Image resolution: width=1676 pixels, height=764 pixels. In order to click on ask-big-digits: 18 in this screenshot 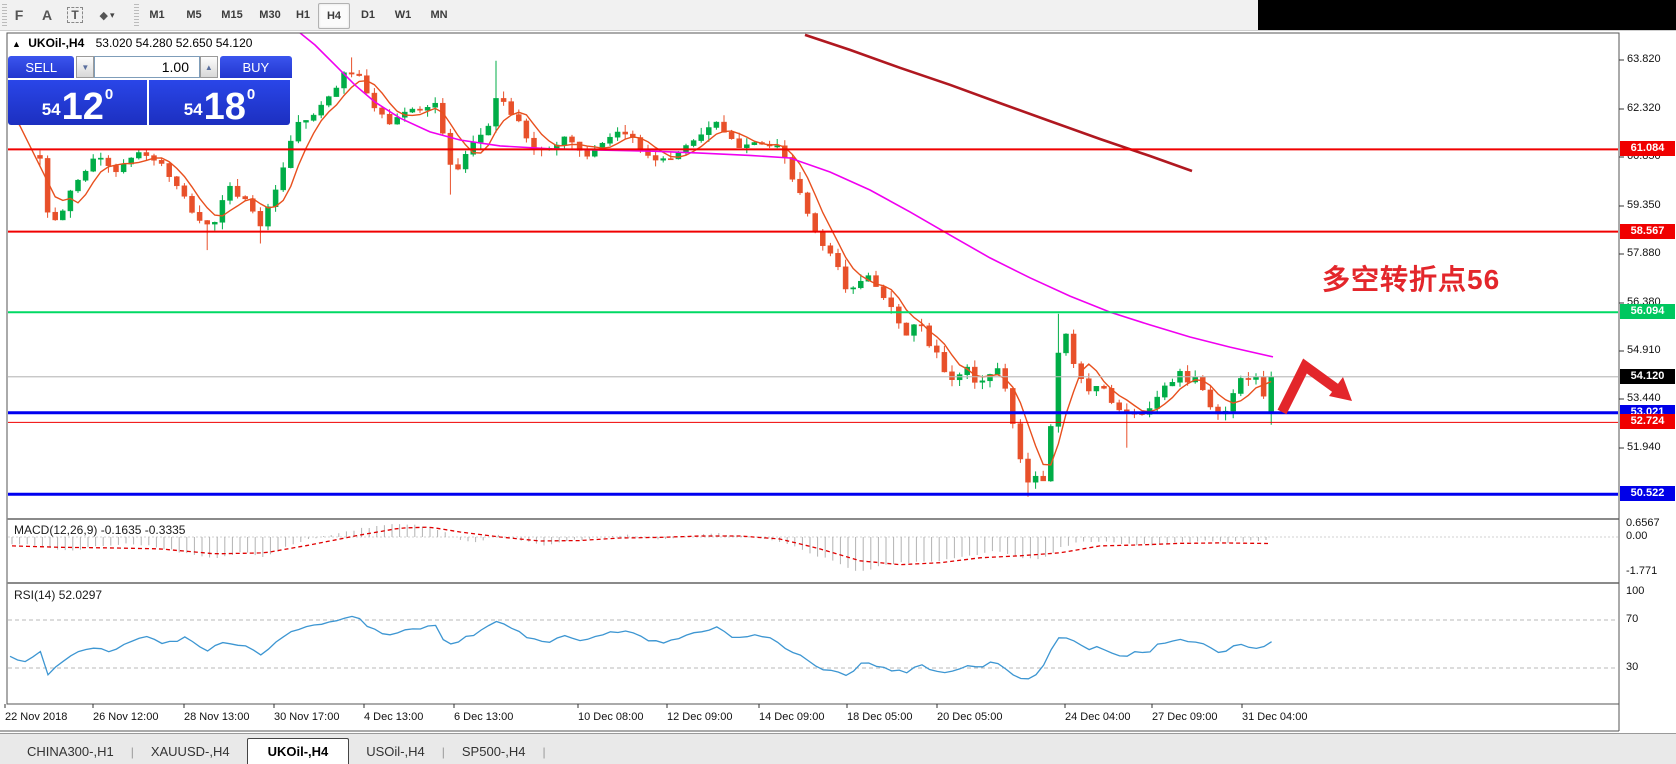, I will do `click(224, 107)`.